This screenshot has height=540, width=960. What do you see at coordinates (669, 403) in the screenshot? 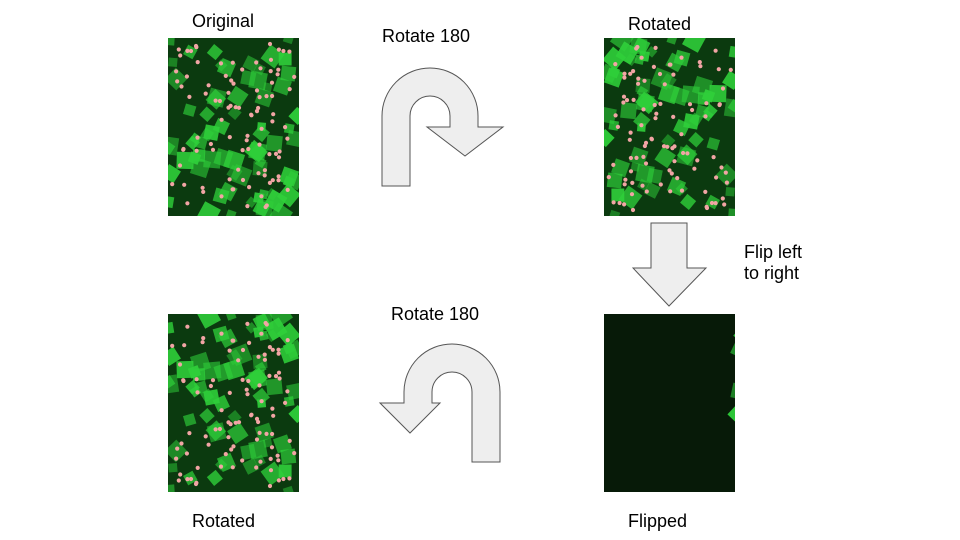
I see `panel-flipped` at bounding box center [669, 403].